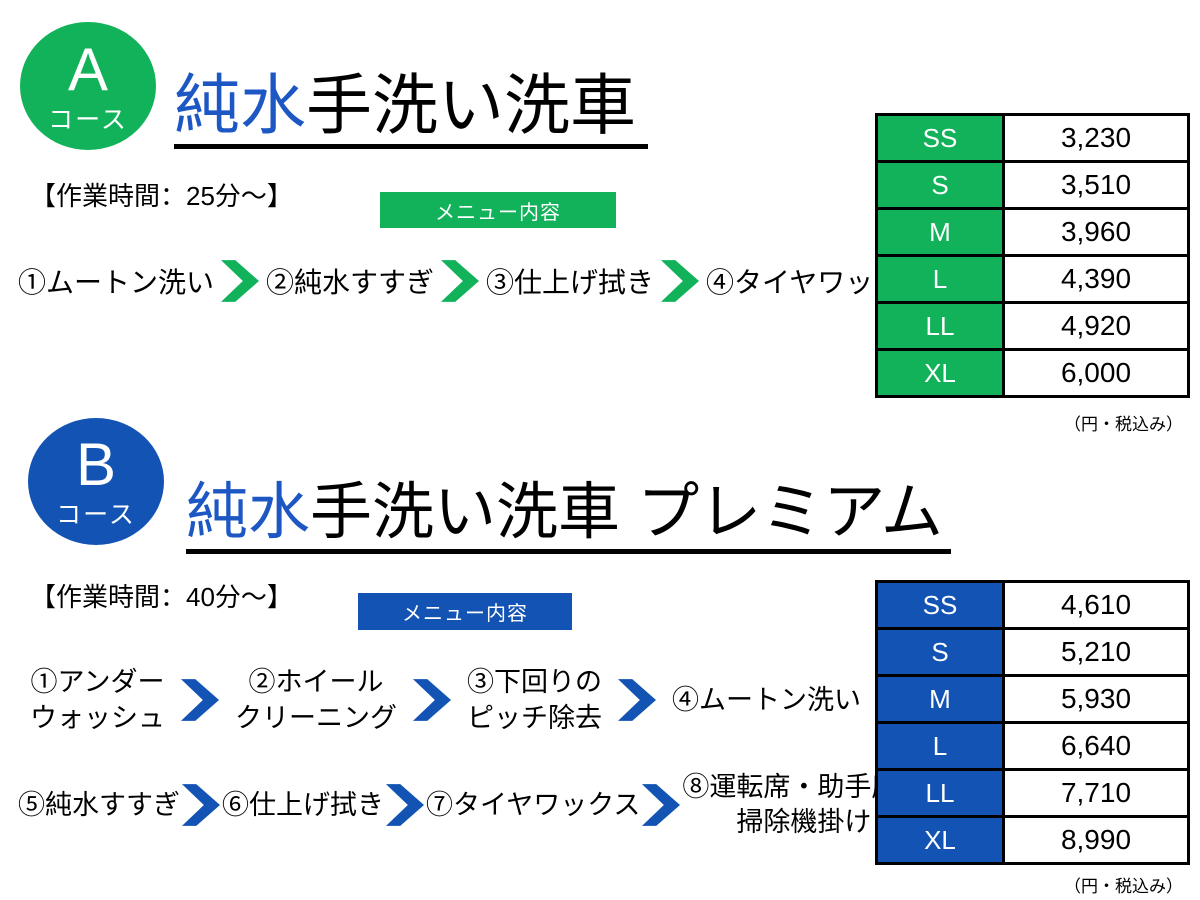  What do you see at coordinates (766, 700) in the screenshot?
I see `course-b-step-4: ④ムートン洗い` at bounding box center [766, 700].